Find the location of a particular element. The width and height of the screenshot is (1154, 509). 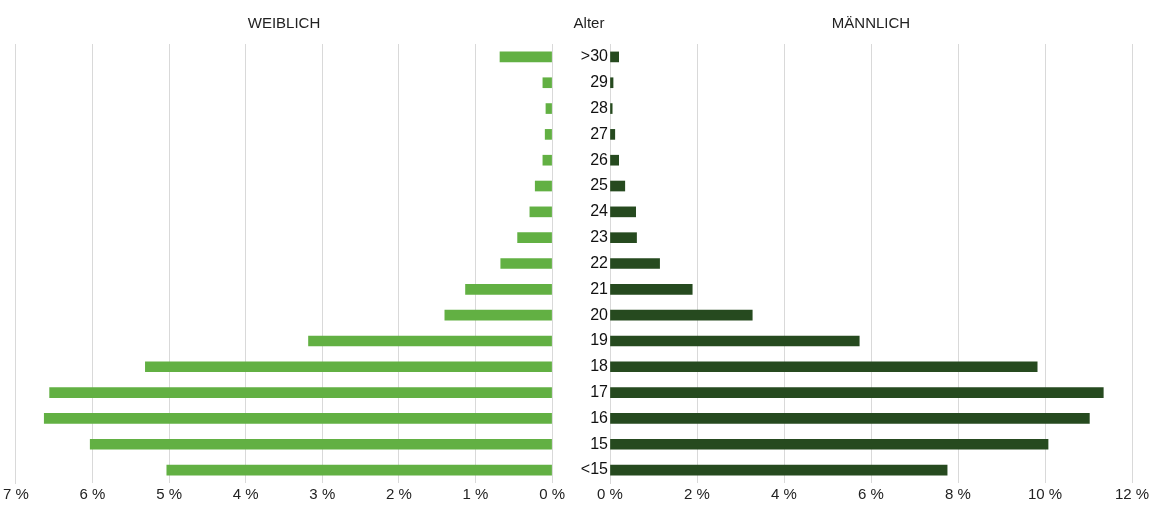

y-tick-label: 23 is located at coordinates (599, 237).